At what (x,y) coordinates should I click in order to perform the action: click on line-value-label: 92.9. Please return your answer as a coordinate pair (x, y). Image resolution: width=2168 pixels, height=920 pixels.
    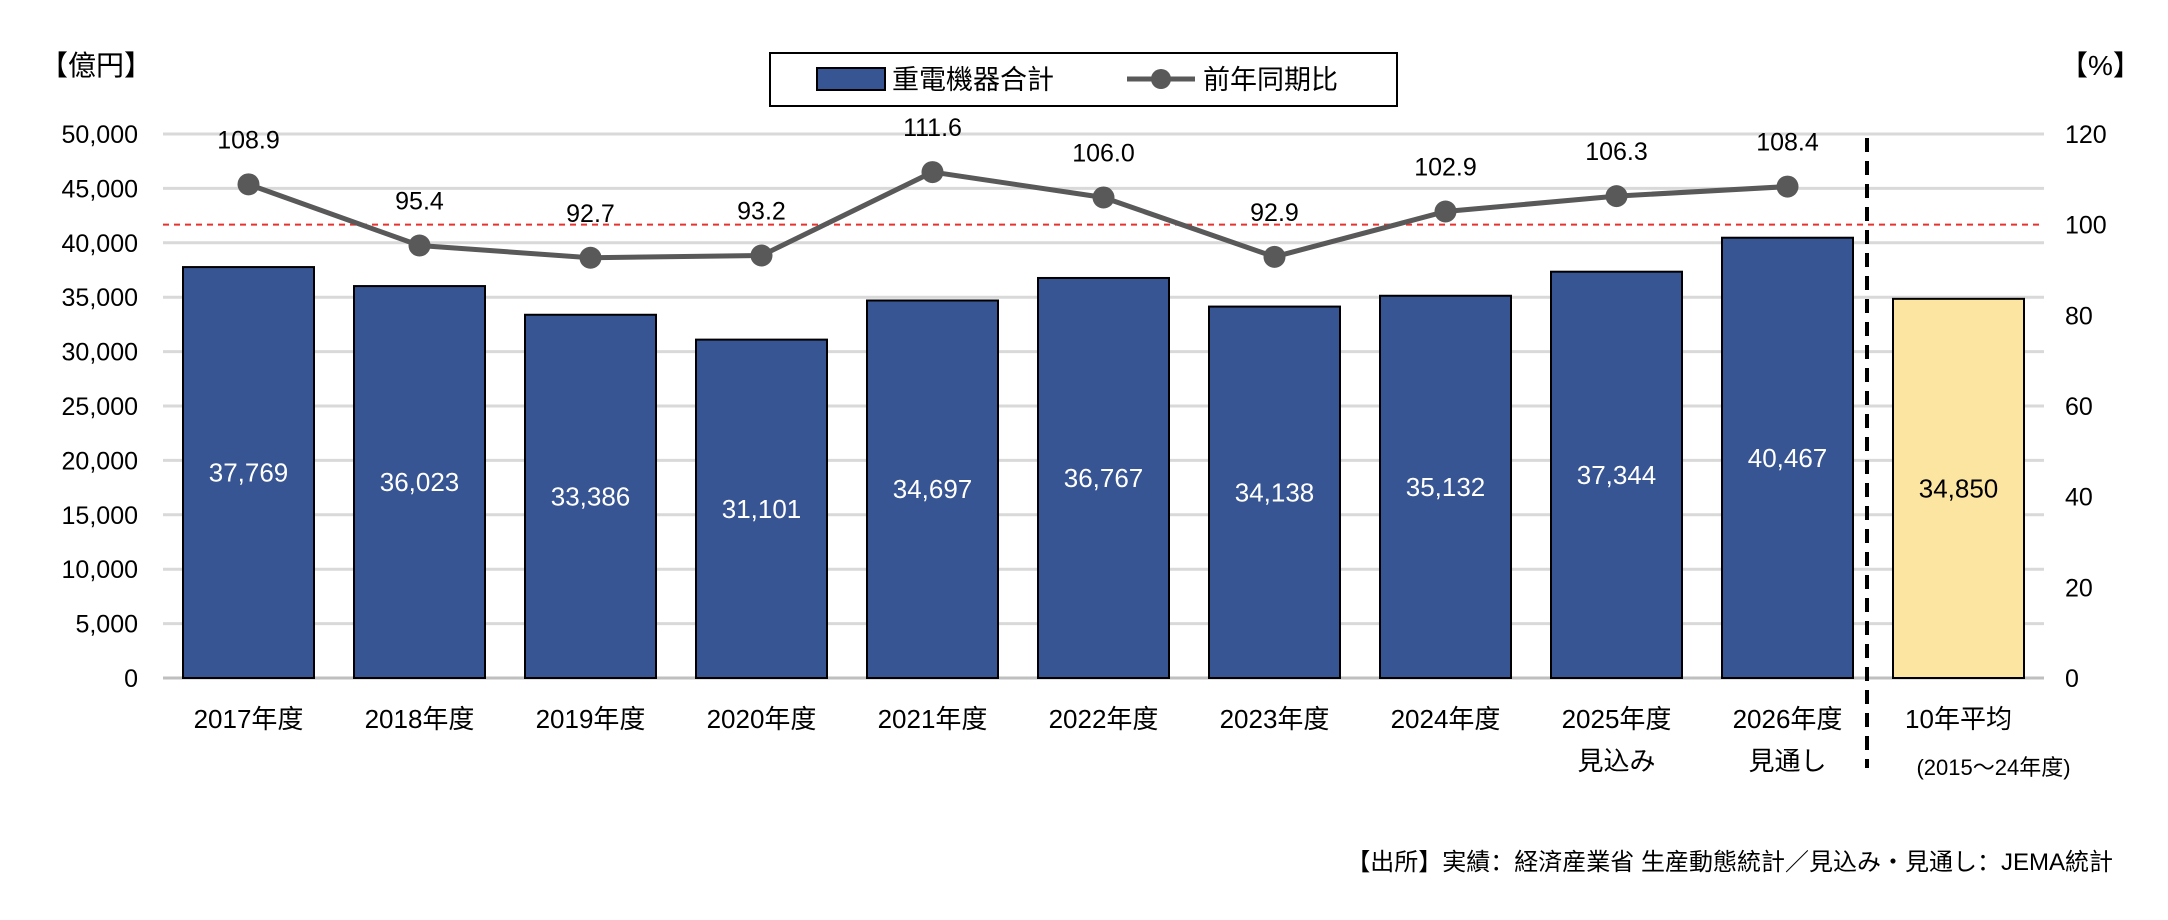
    Looking at the image, I should click on (1274, 213).